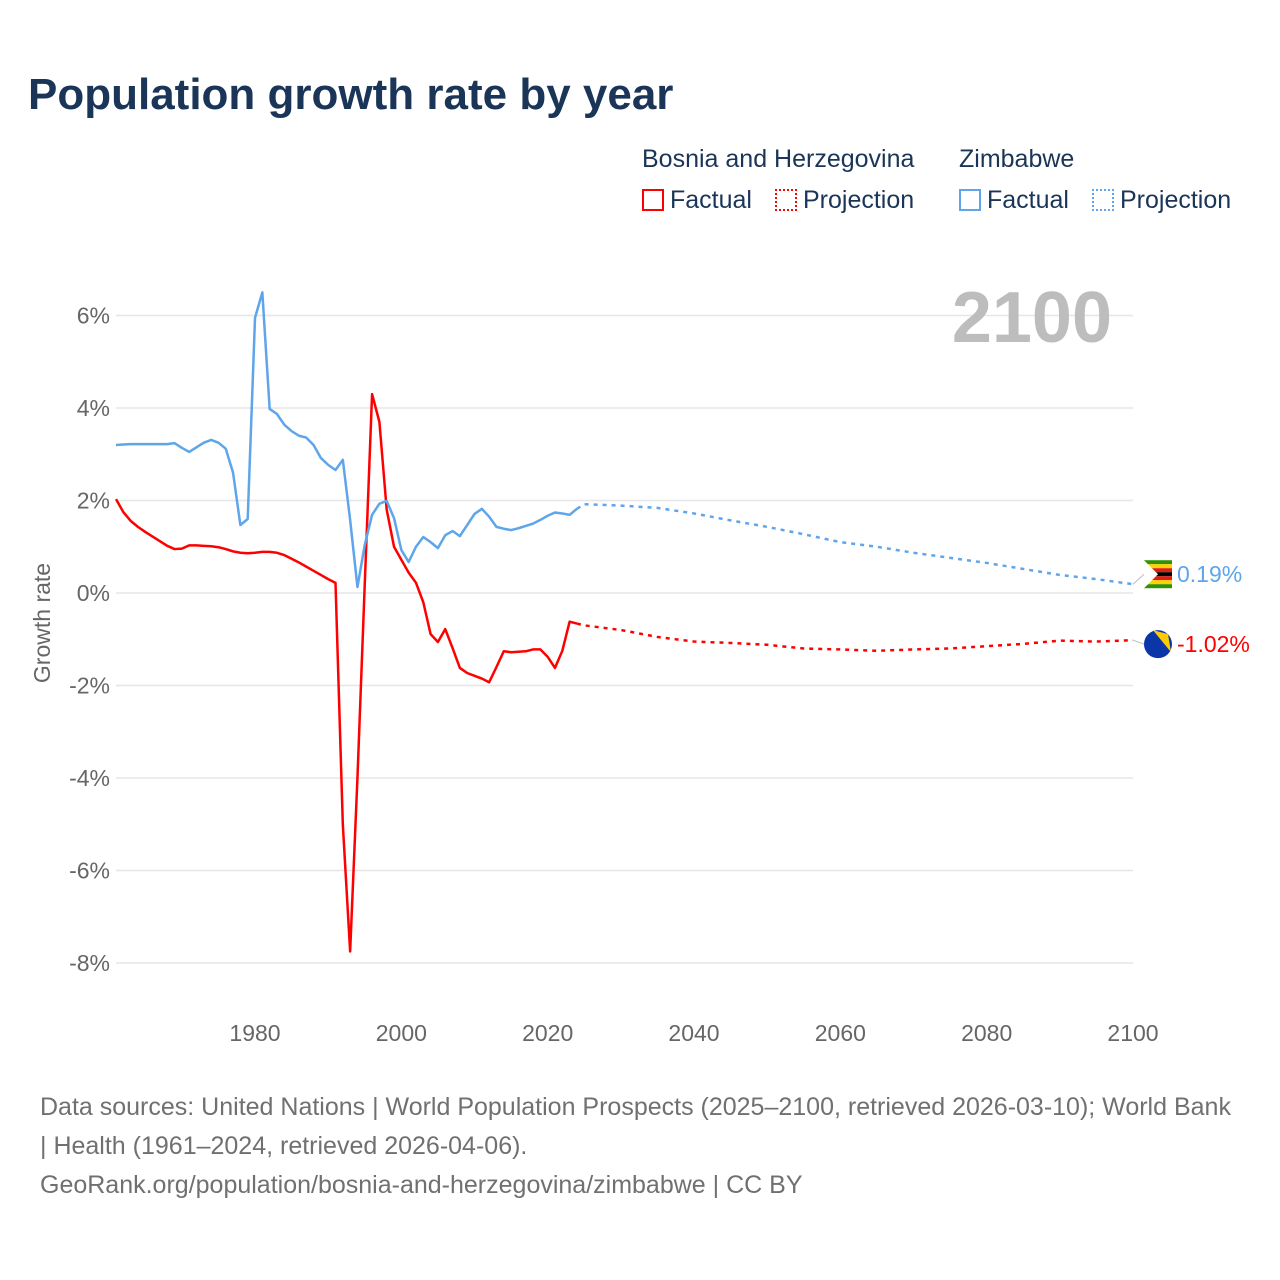 Image resolution: width=1280 pixels, height=1280 pixels. Describe the element at coordinates (986, 1033) in the screenshot. I see `x-tick-label: 2080` at that location.